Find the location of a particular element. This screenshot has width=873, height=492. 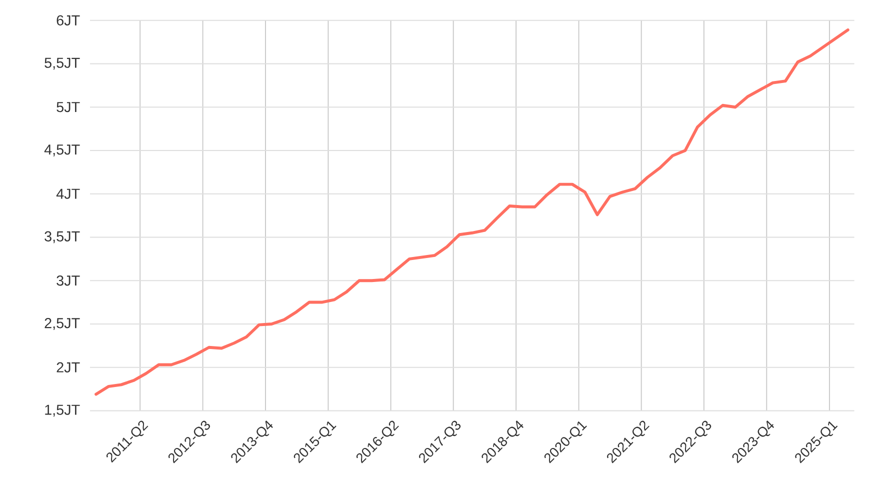

y-tick-label: 4,5JT is located at coordinates (62, 150).